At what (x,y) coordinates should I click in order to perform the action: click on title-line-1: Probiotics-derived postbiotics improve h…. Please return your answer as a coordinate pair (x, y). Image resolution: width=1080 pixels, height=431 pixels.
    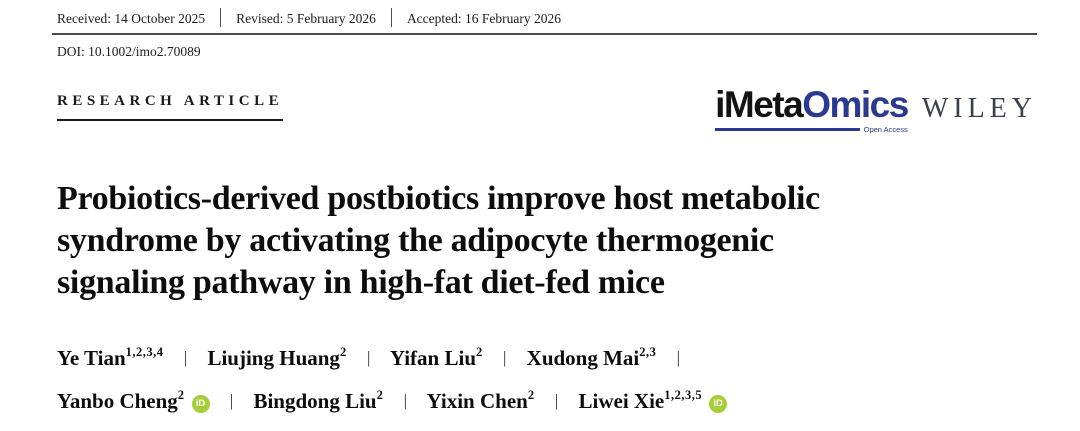
    Looking at the image, I should click on (438, 198).